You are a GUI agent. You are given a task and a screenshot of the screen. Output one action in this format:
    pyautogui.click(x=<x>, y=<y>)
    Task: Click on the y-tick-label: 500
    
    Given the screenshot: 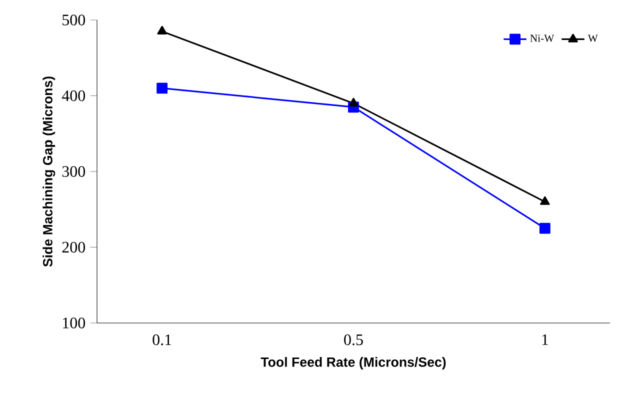 What is the action you would take?
    pyautogui.click(x=74, y=20)
    